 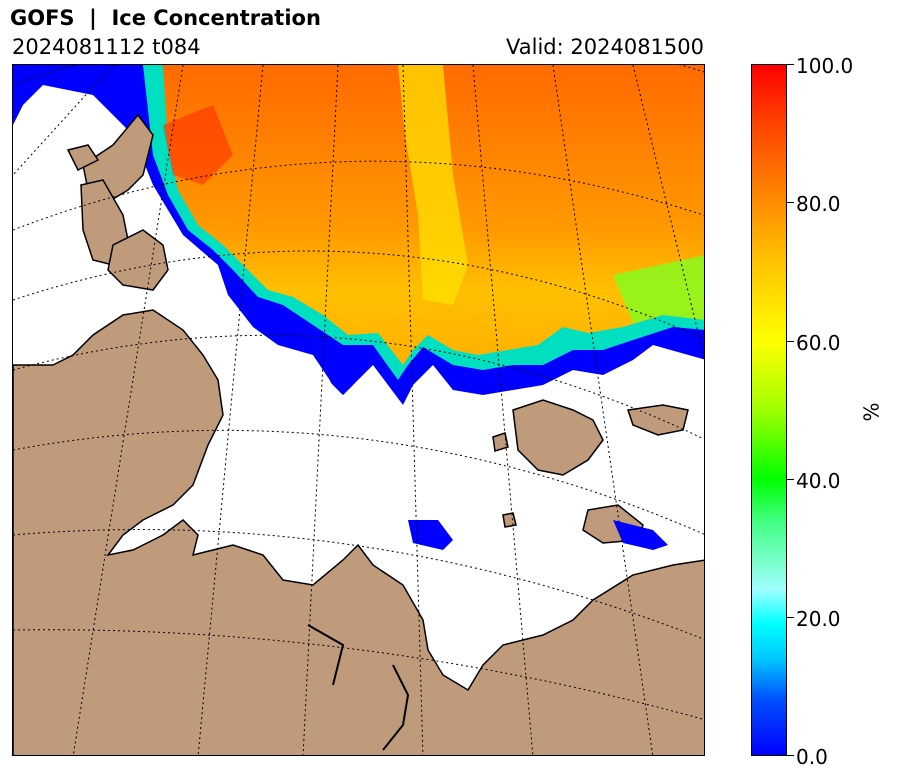 I want to click on colorbar-unit-label: %, so click(x=871, y=412).